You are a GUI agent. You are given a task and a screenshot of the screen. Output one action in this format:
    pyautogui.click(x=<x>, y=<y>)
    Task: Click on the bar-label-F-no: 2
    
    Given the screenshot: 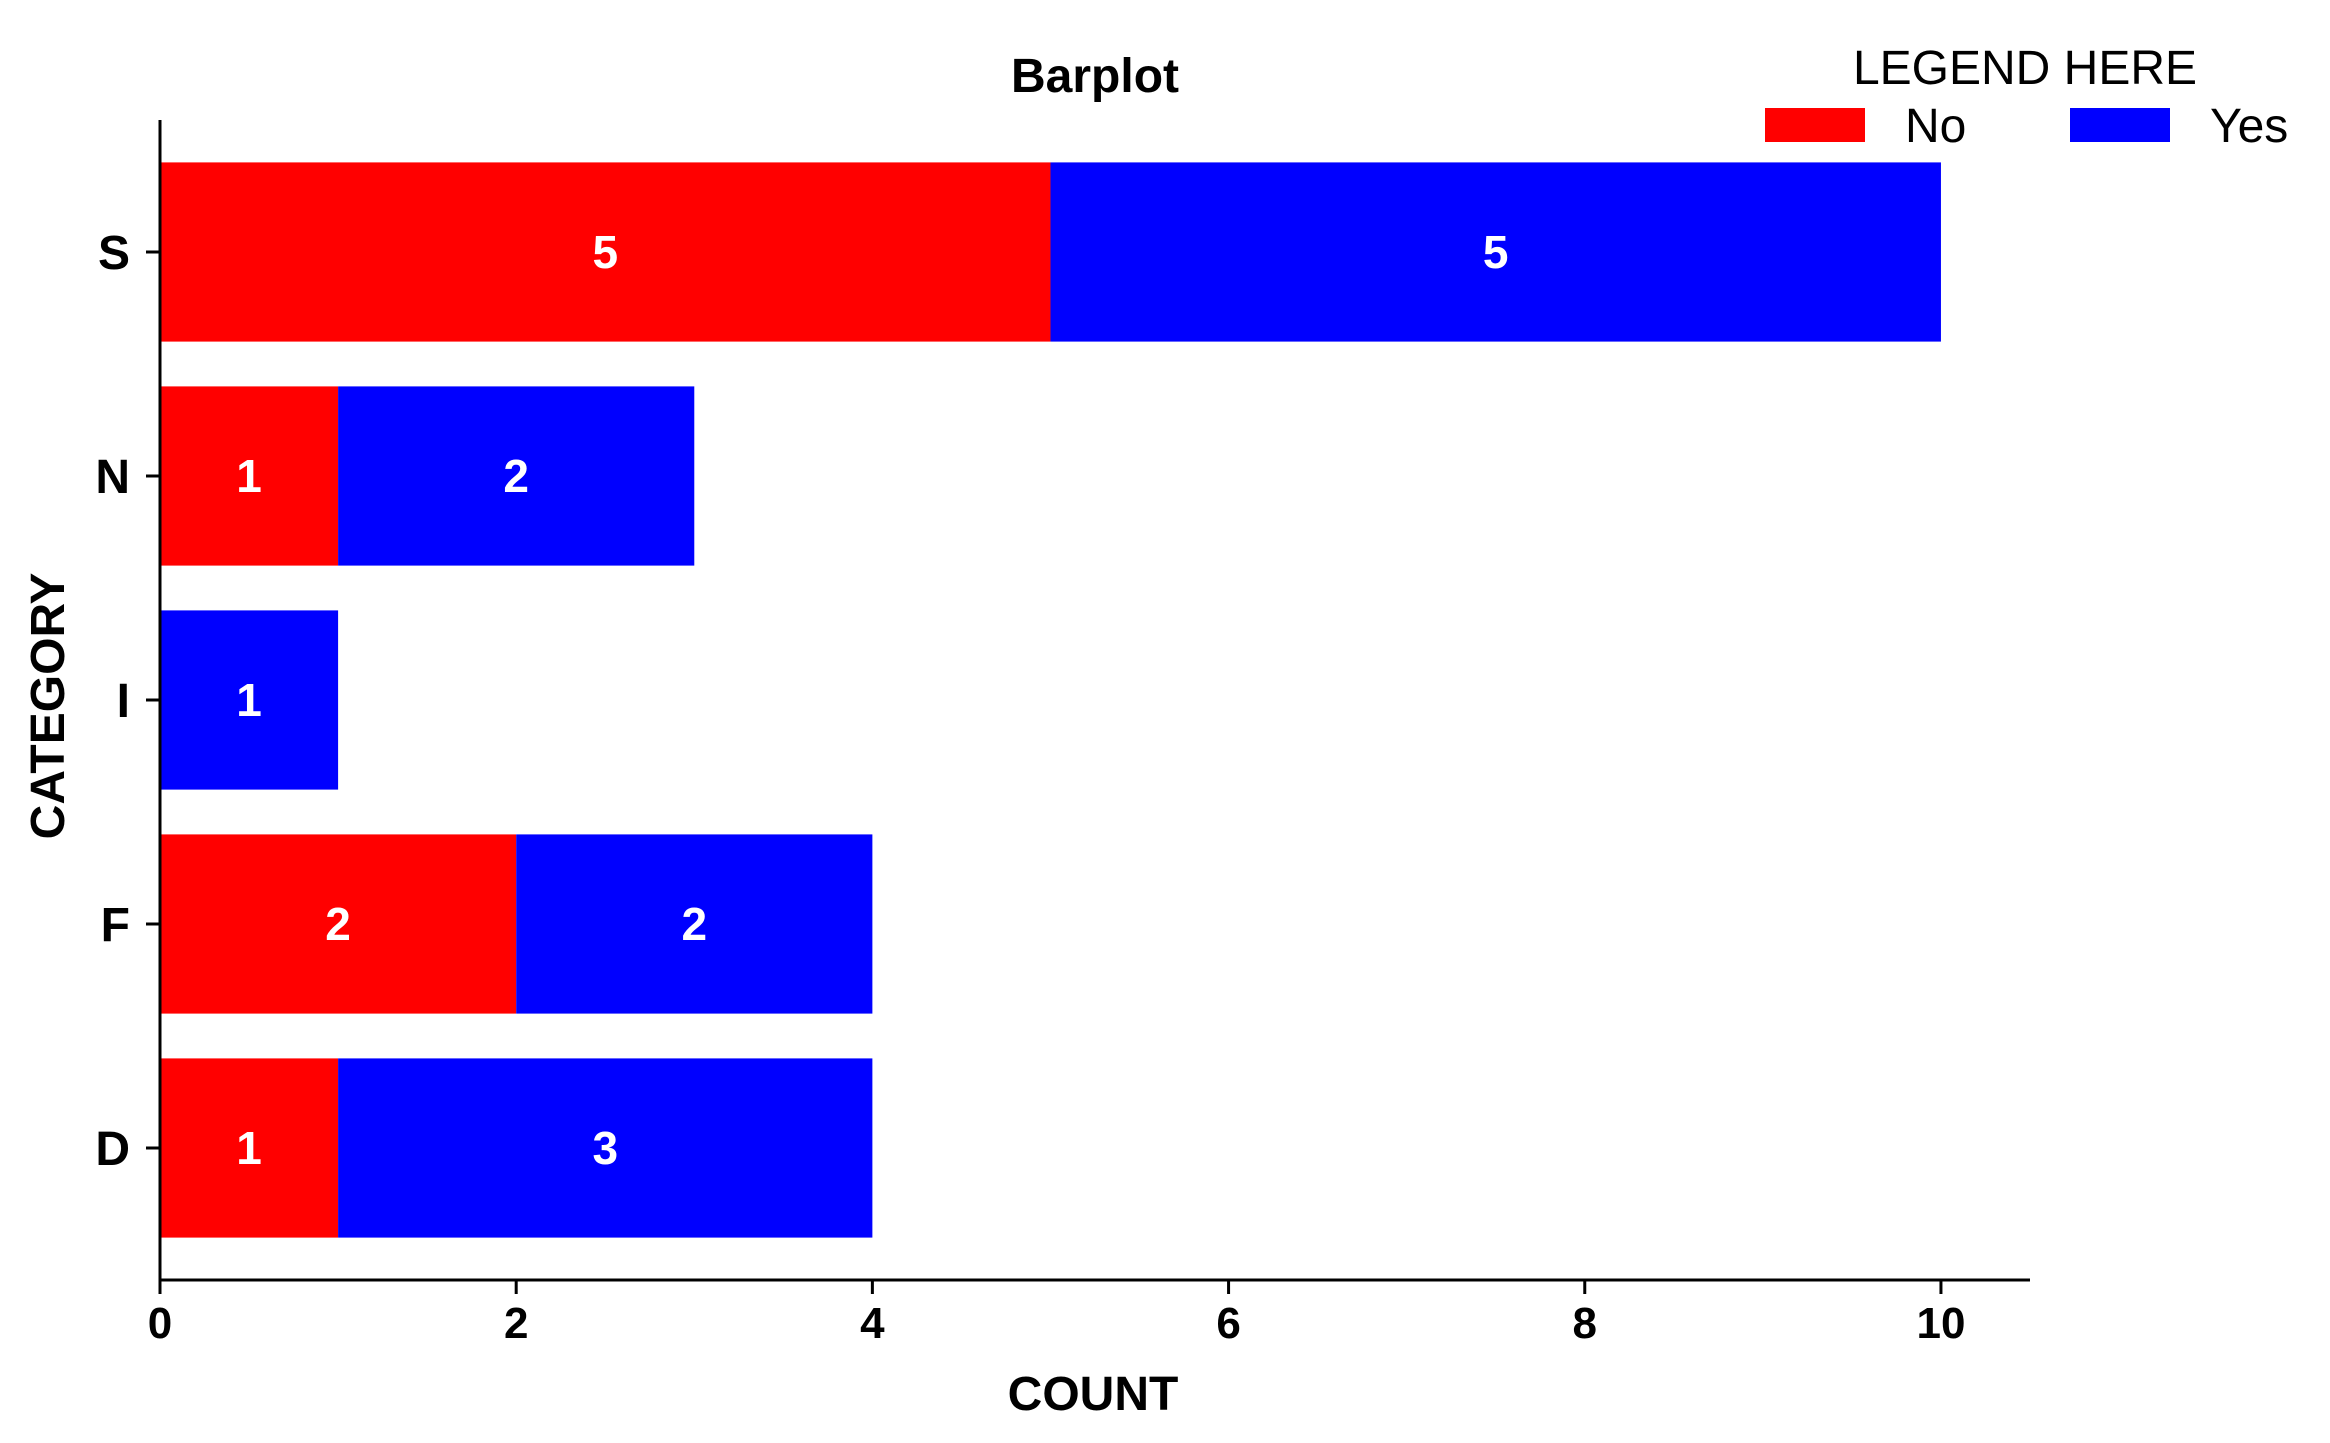 What is the action you would take?
    pyautogui.click(x=338, y=924)
    